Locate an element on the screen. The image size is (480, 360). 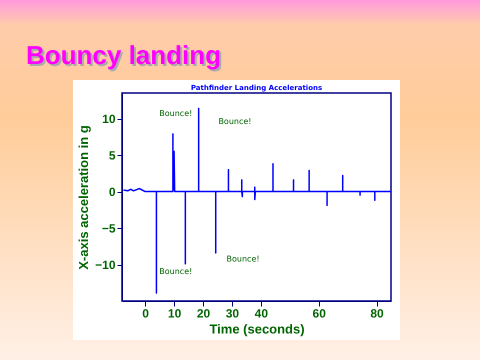
x-tick-label: 60 is located at coordinates (319, 313).